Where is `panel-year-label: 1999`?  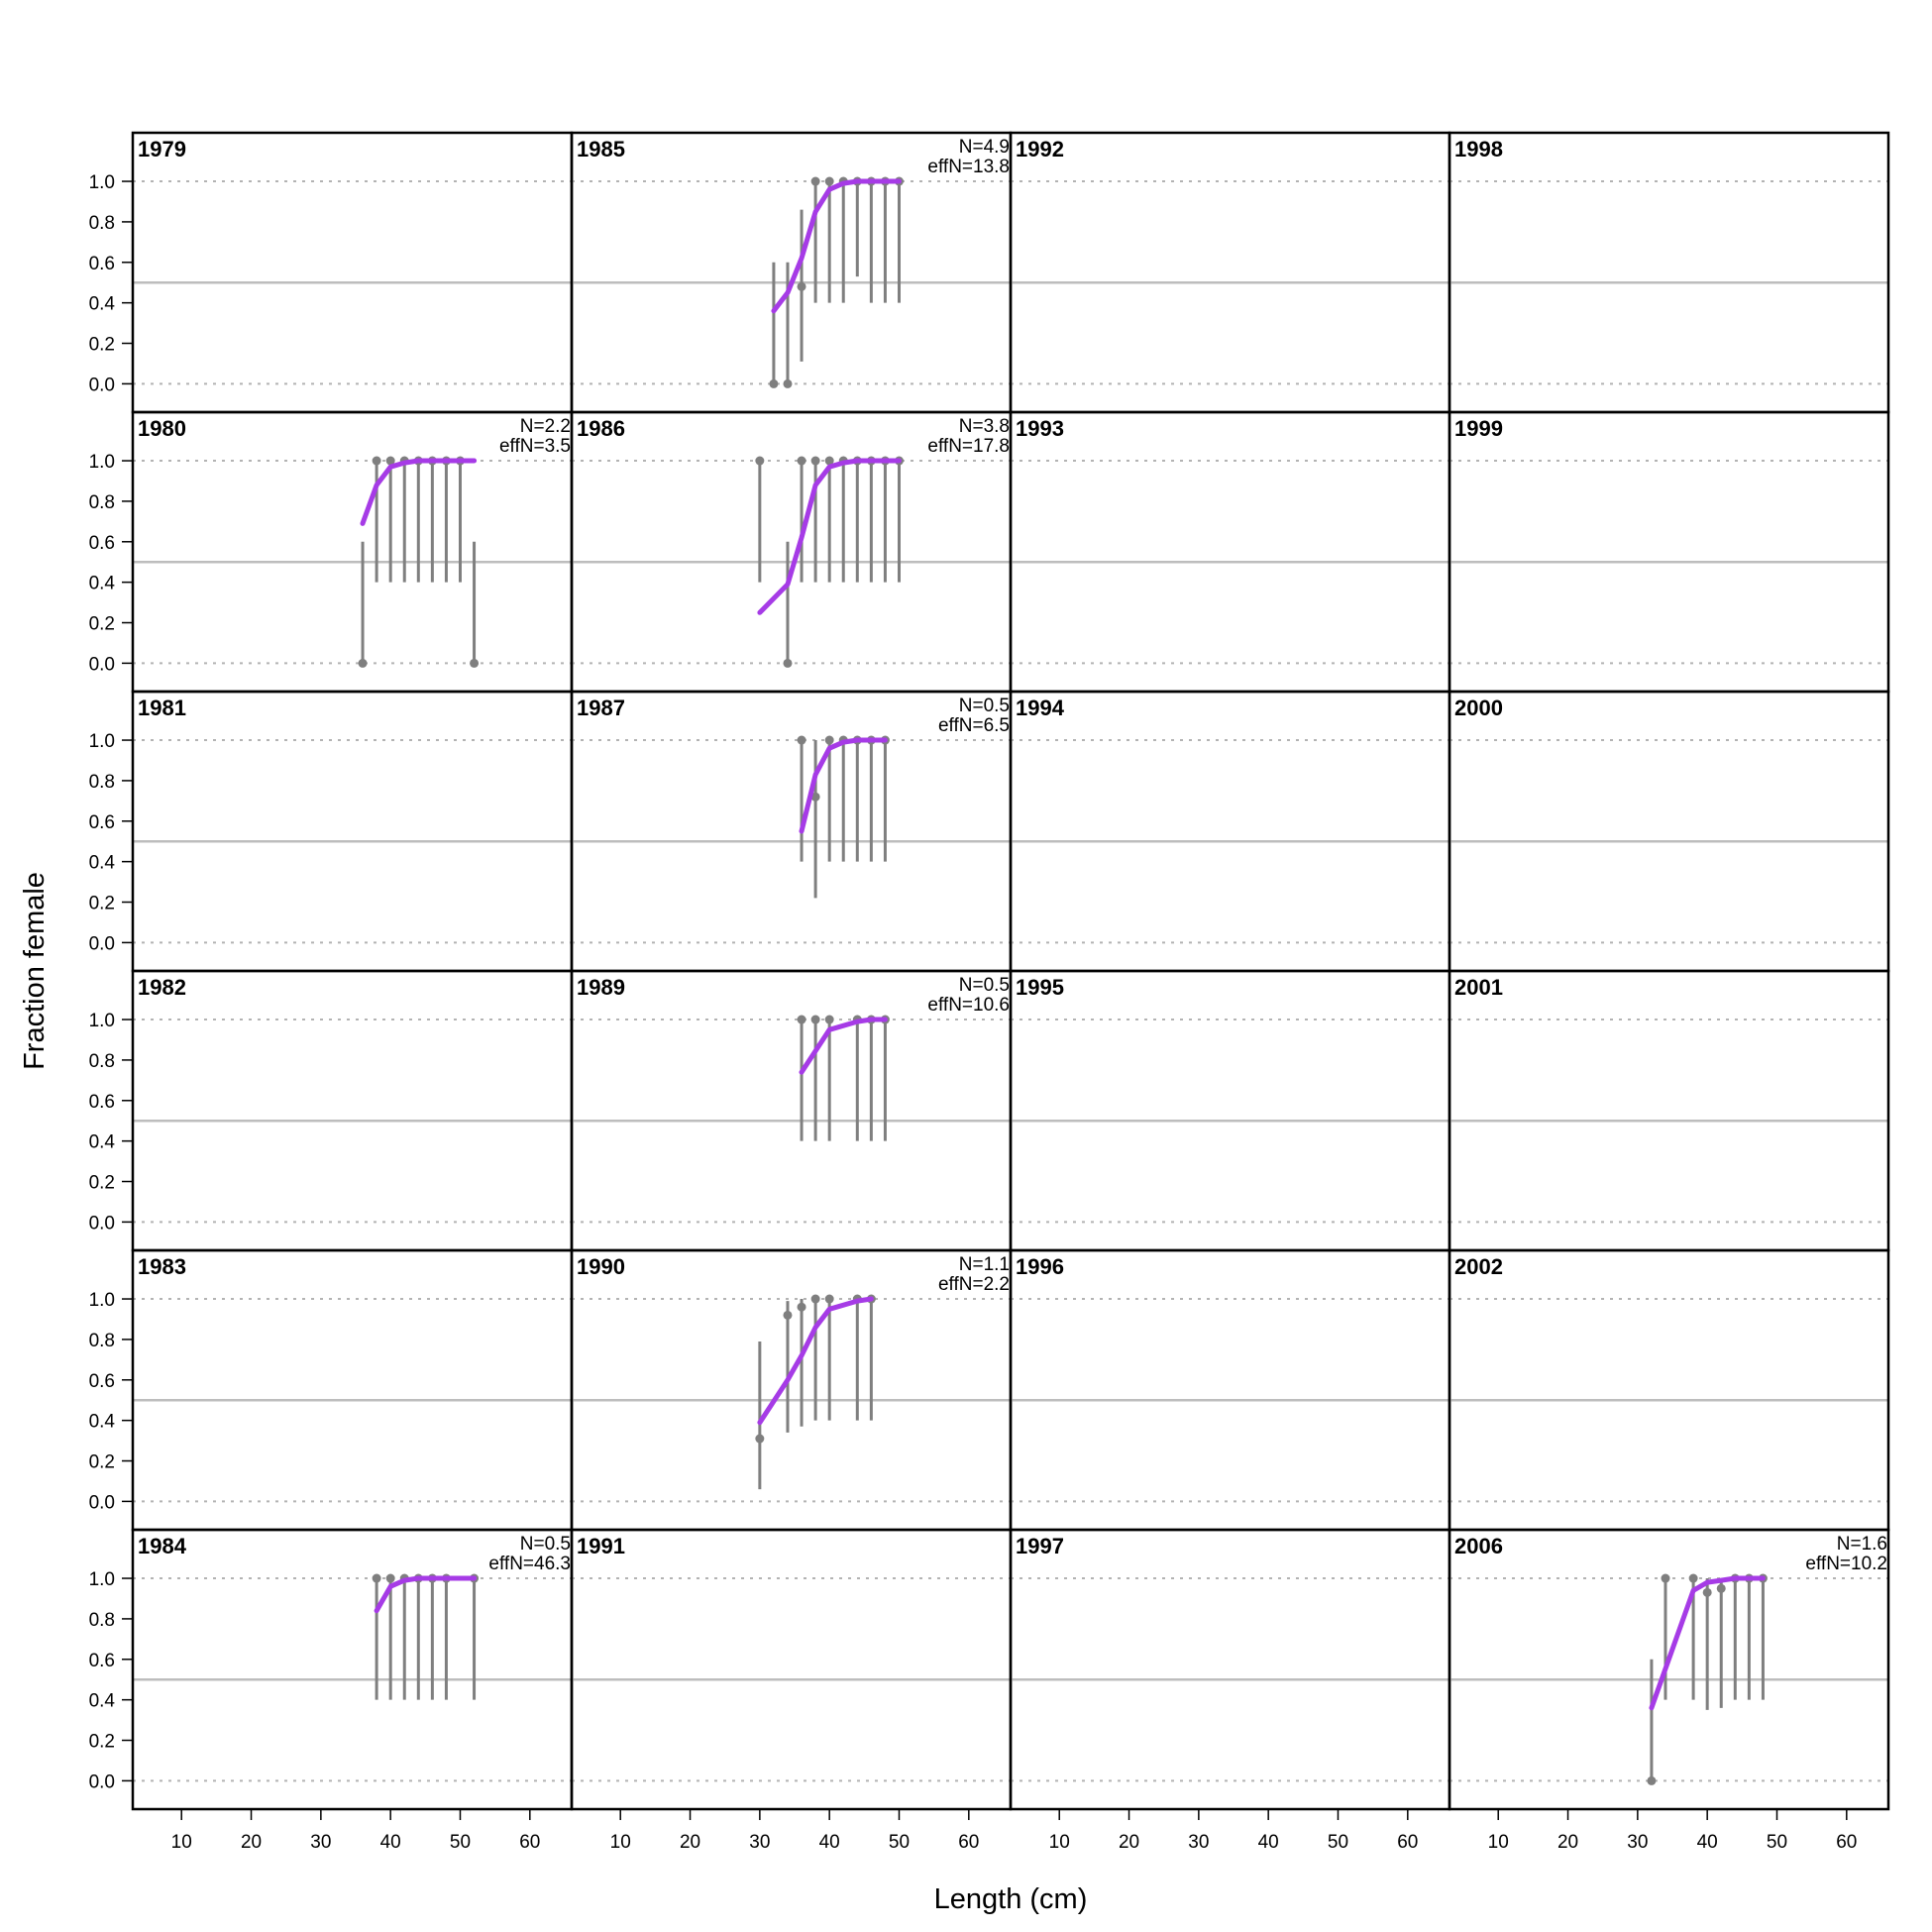 panel-year-label: 1999 is located at coordinates (1478, 429).